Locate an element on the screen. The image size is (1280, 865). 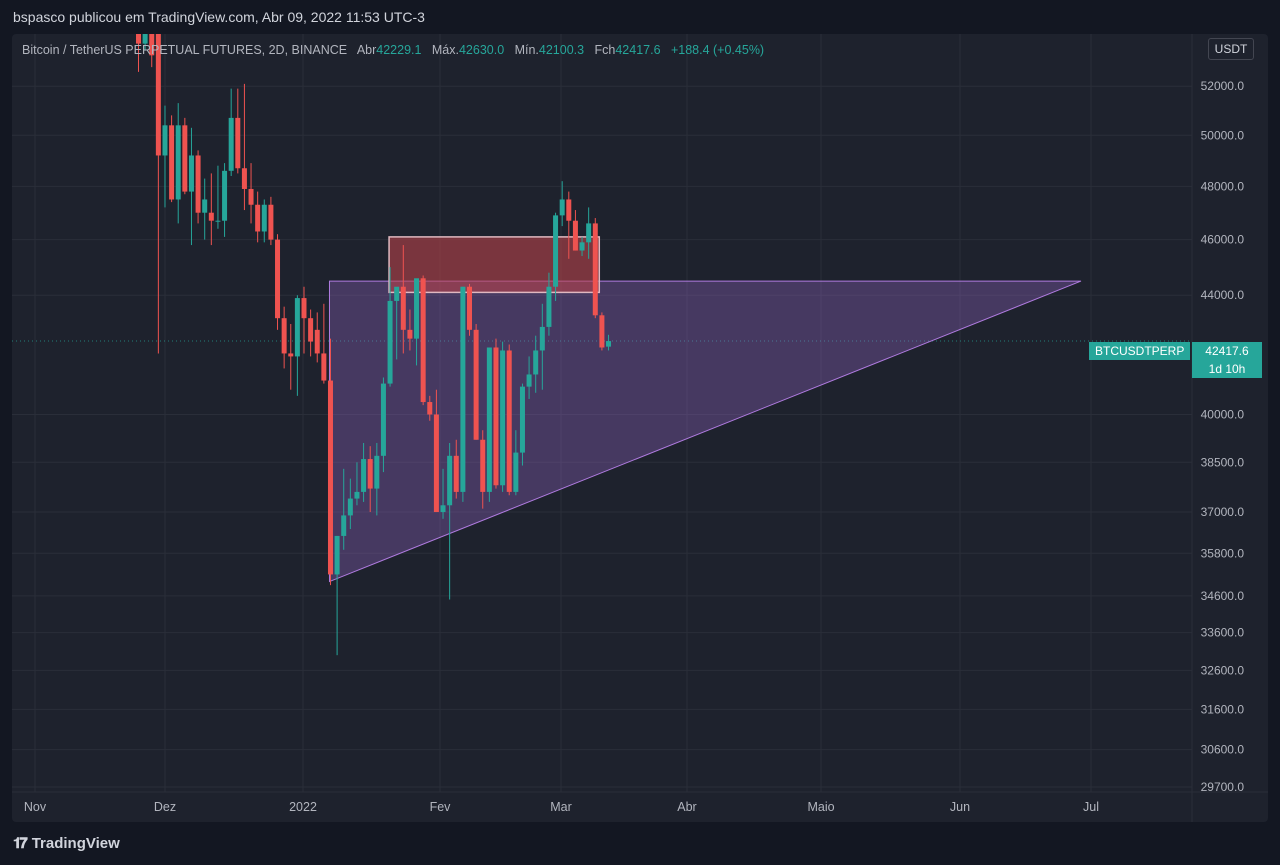
time-tick-label: 2022 is located at coordinates (303, 807).